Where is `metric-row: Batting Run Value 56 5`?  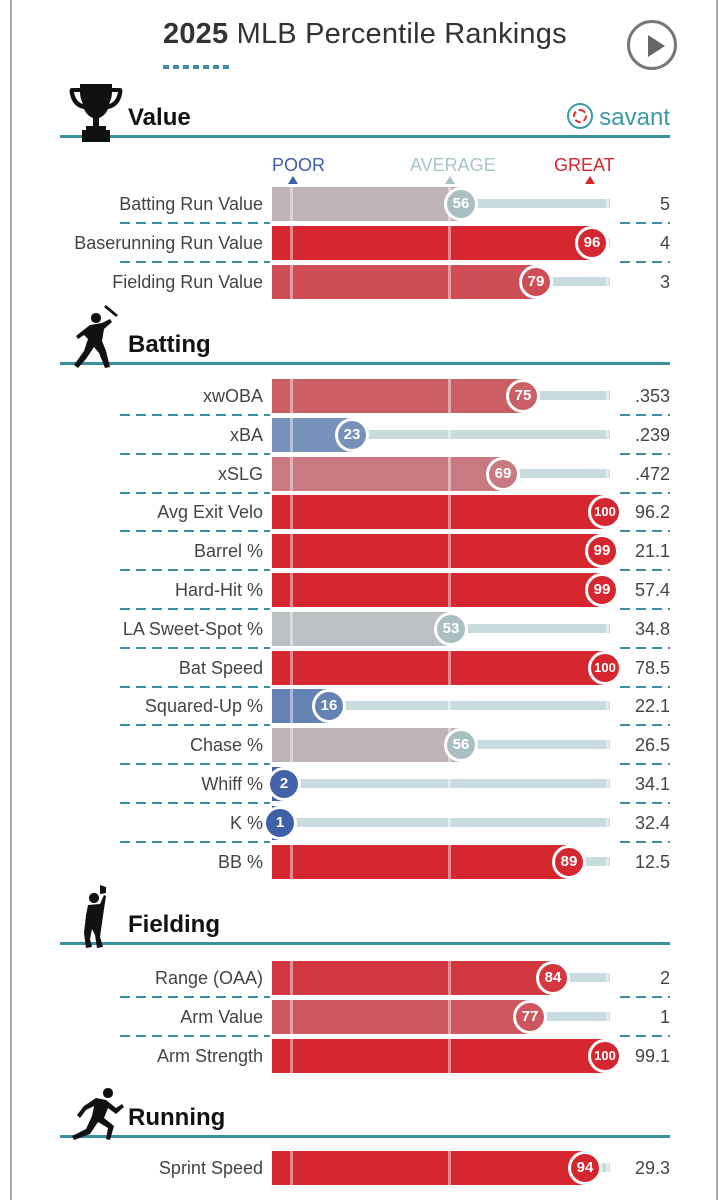
metric-row: Batting Run Value 56 5 is located at coordinates (363, 204).